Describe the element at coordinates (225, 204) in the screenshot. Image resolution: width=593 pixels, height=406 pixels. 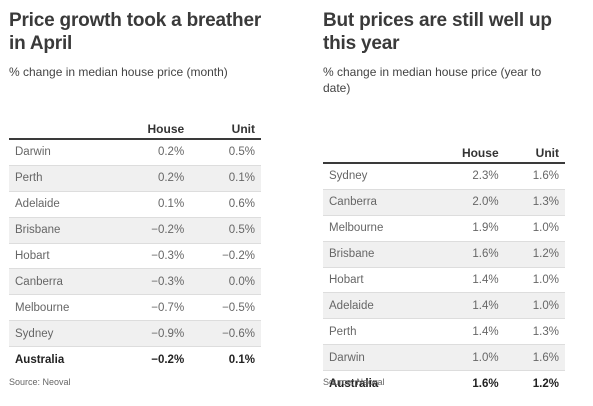
I see `unit-cell: 0.6%` at that location.